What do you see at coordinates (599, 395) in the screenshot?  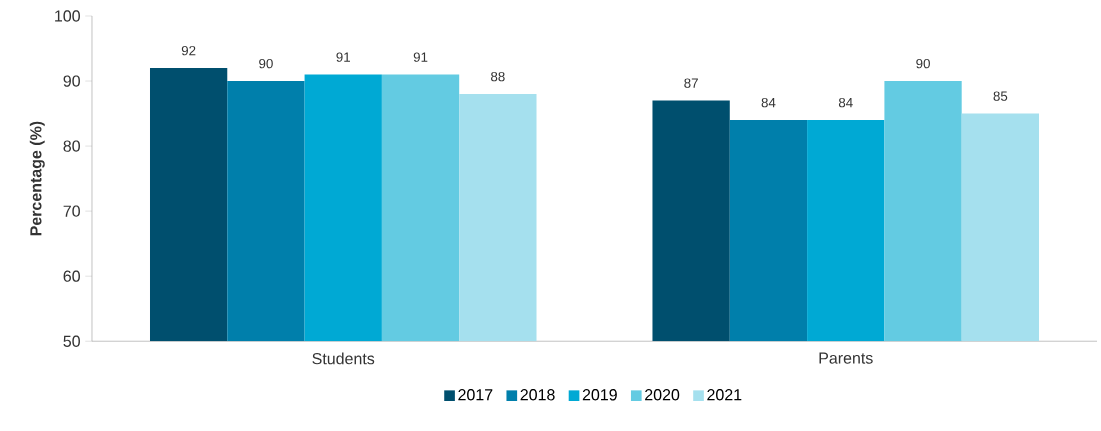 I see `legend-label: 2019` at bounding box center [599, 395].